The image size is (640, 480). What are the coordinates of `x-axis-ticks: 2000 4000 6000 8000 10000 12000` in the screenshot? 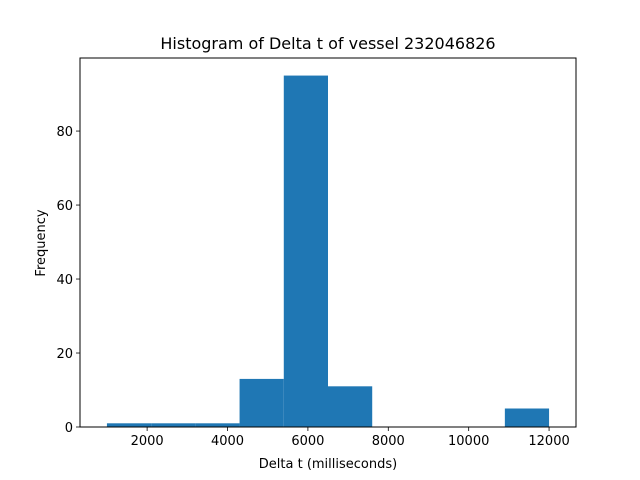 It's located at (350, 438).